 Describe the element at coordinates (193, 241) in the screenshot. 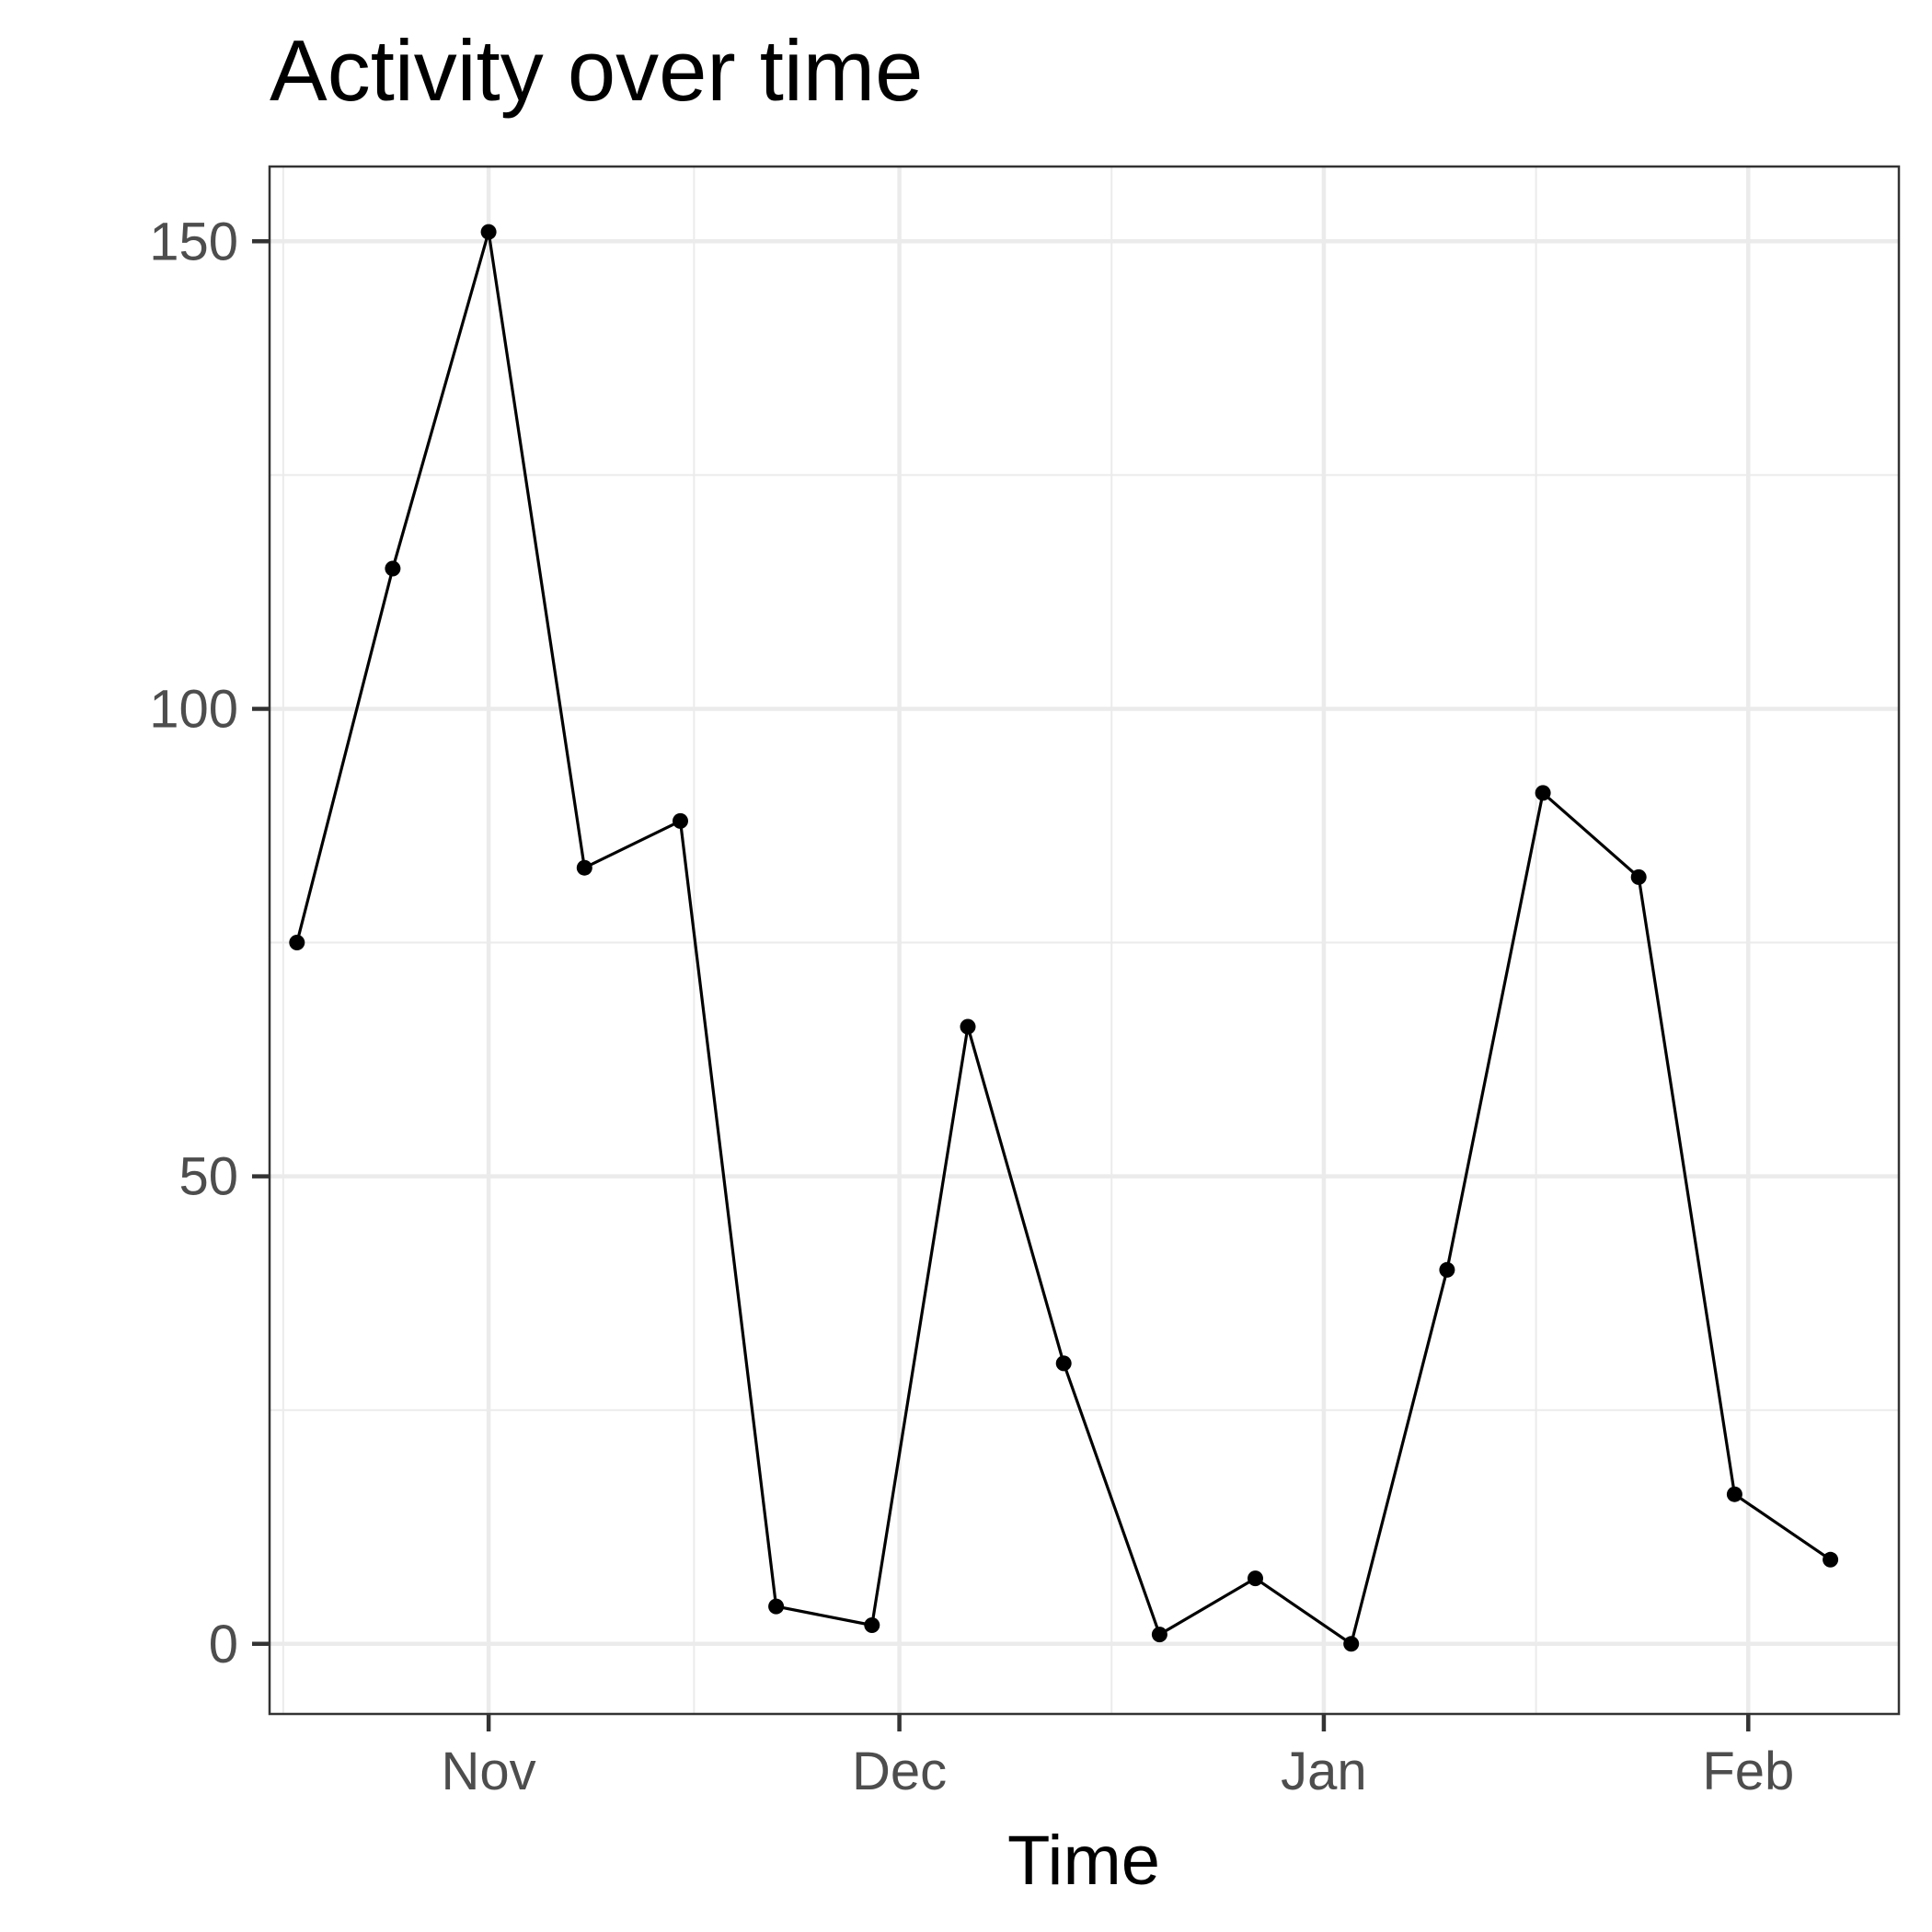

I see `y-tick-label: 150` at that location.